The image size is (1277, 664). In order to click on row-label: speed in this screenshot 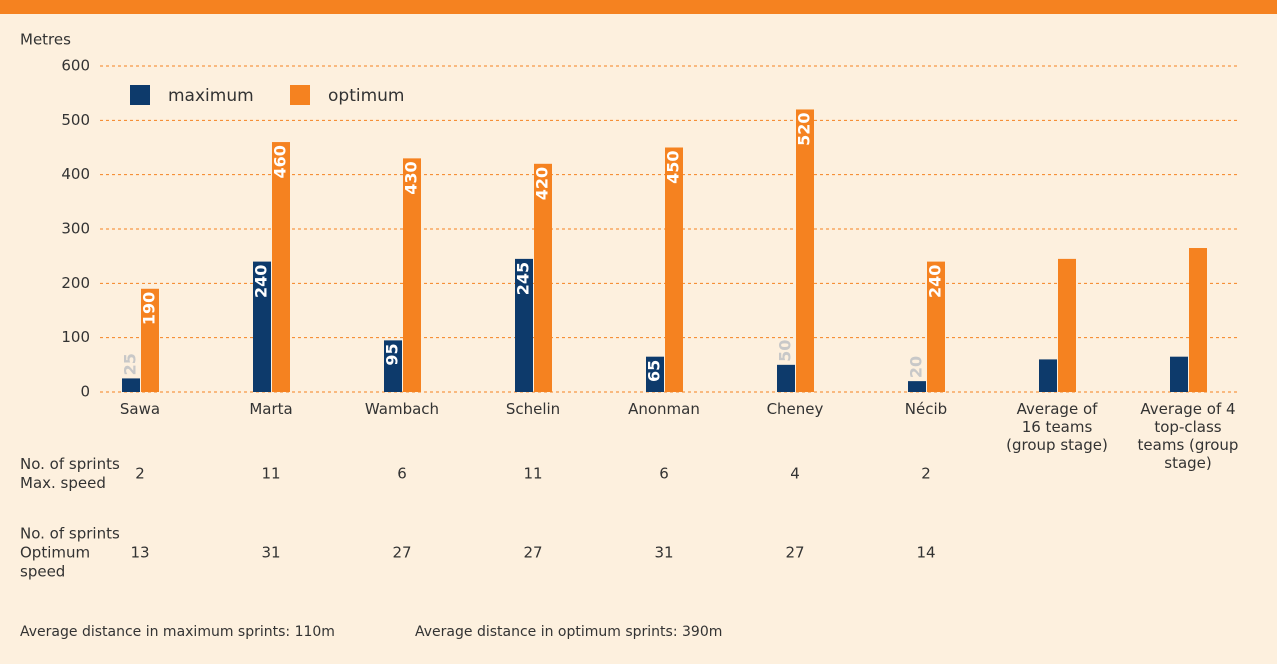, I will do `click(42, 572)`.